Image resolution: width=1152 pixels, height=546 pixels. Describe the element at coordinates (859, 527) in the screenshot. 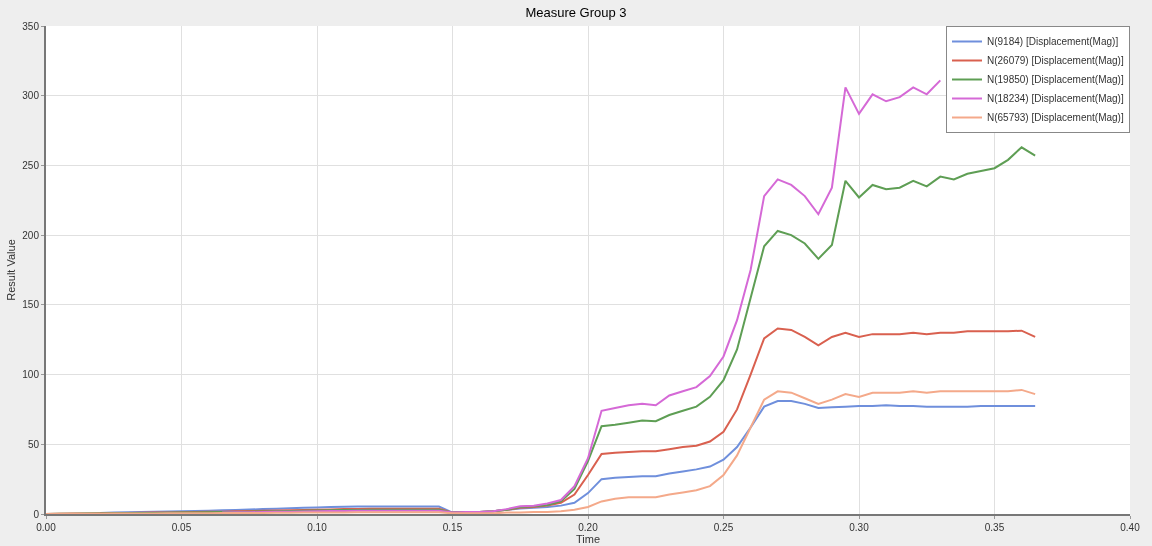

I see `x-tick-label: 0.30` at that location.